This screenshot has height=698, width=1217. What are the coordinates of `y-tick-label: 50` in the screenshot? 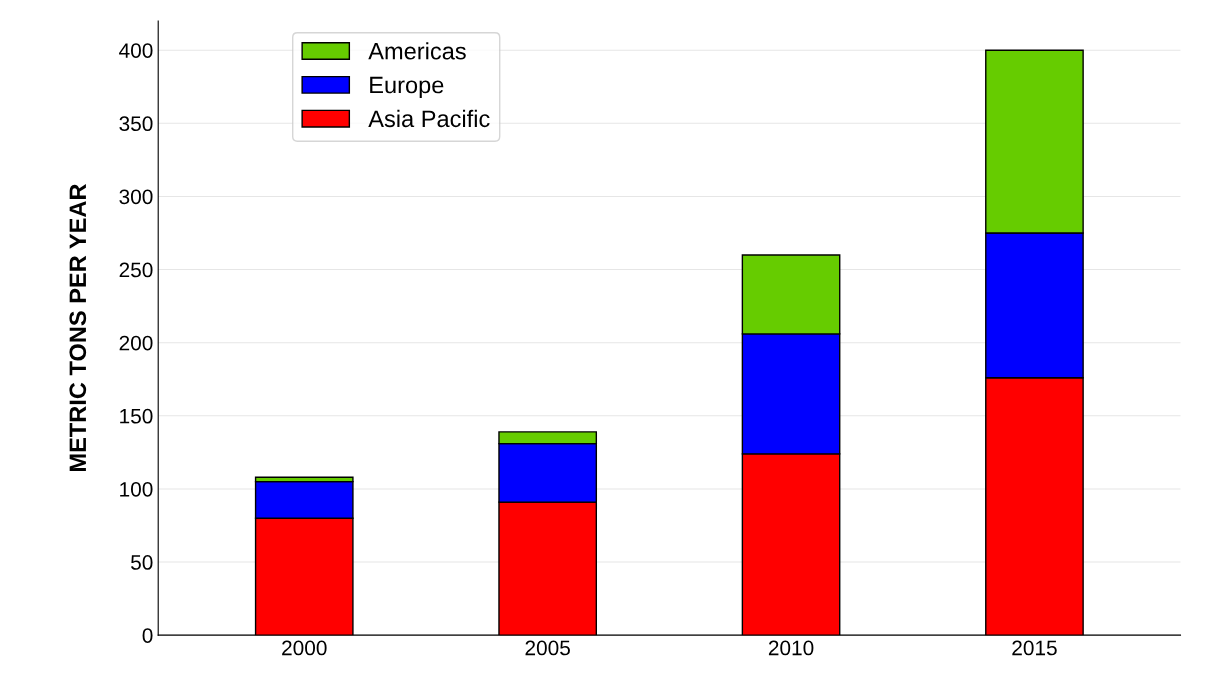 It's located at (142, 562).